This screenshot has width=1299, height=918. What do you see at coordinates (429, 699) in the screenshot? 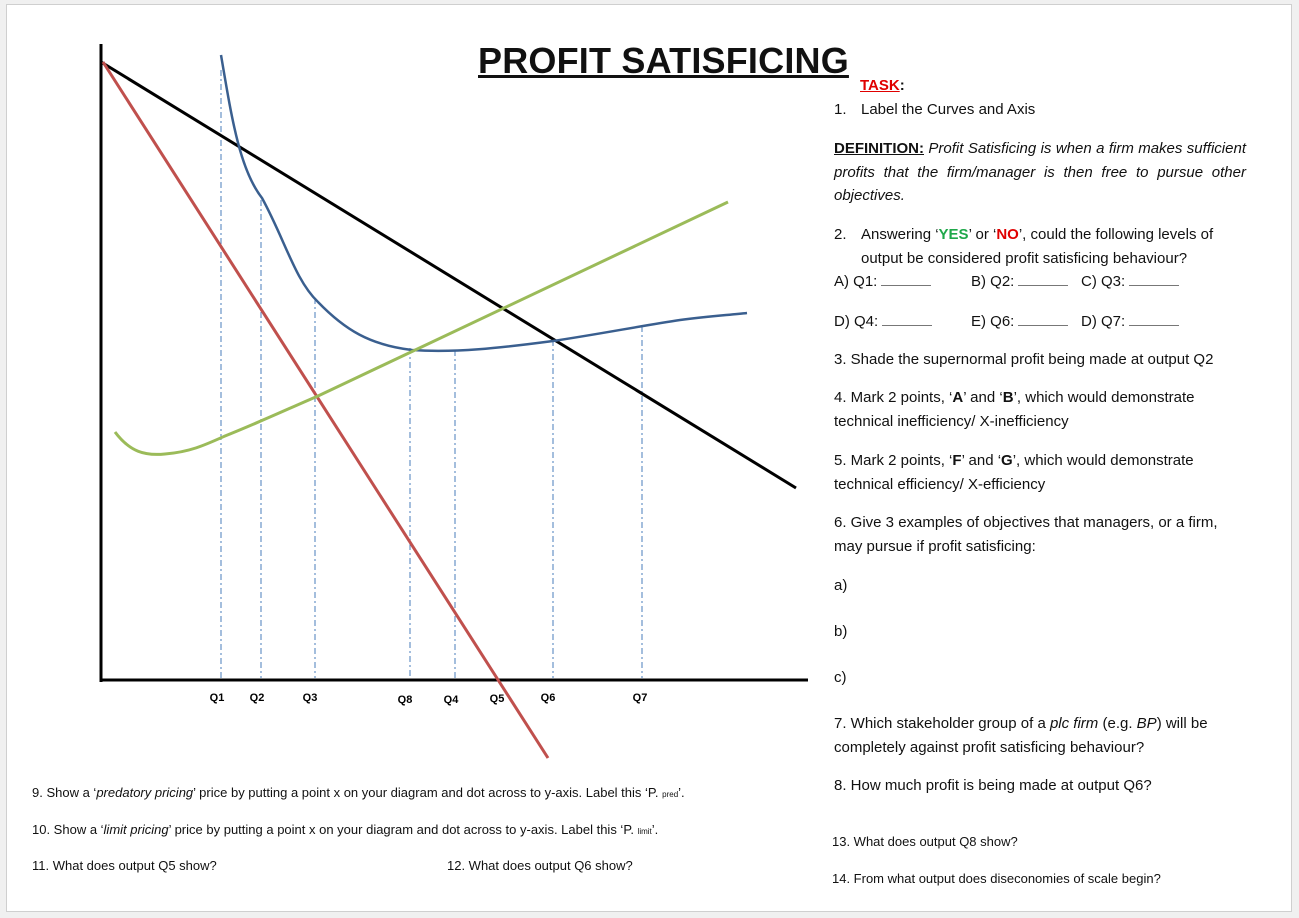
I see `q-labels: Q1 Q2 Q3 Q8 Q4 Q5 Q6 Q7` at bounding box center [429, 699].